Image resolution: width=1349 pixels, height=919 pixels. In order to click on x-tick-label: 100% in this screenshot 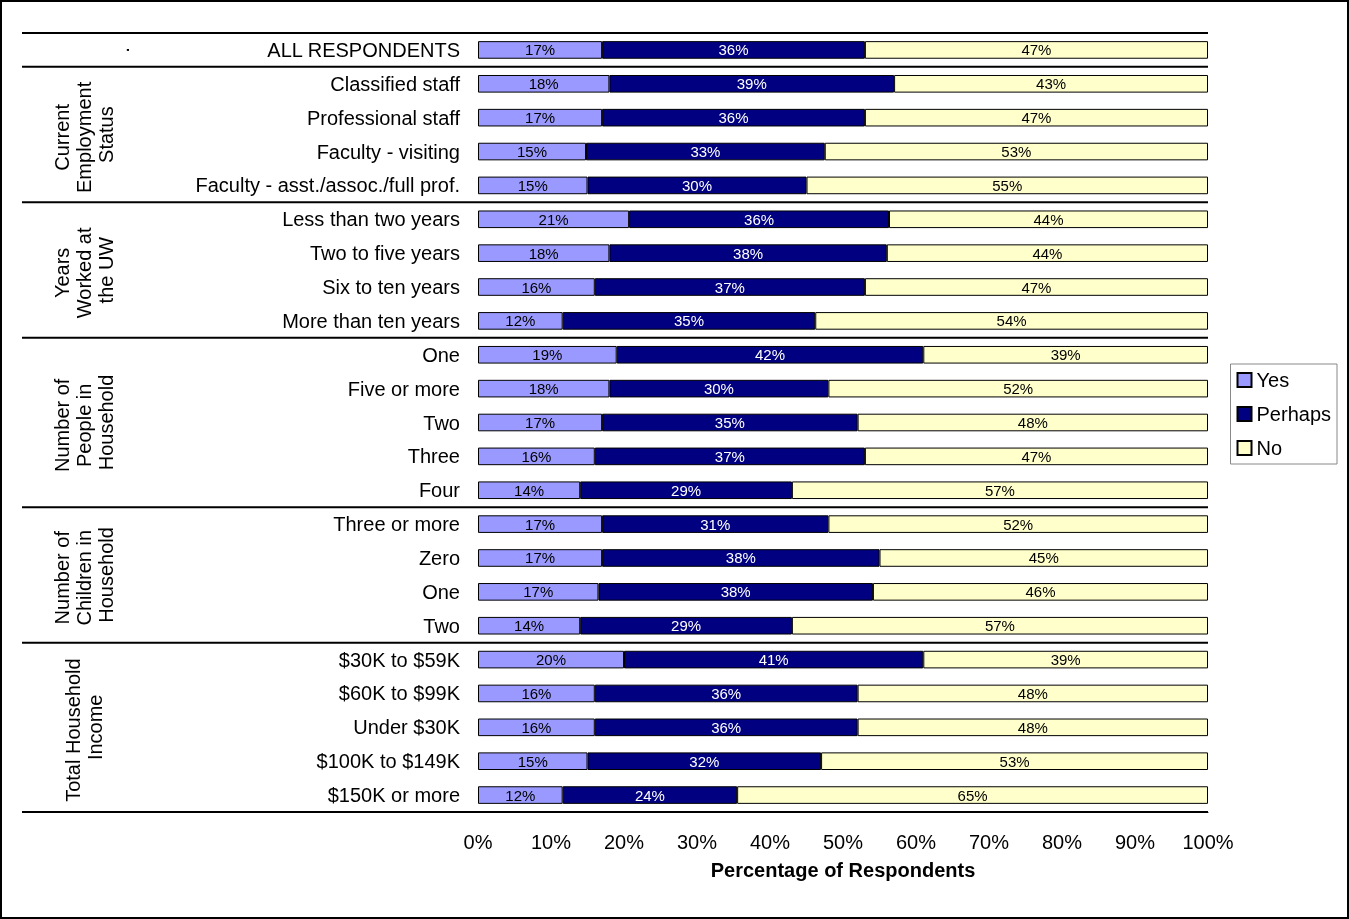, I will do `click(1208, 842)`.